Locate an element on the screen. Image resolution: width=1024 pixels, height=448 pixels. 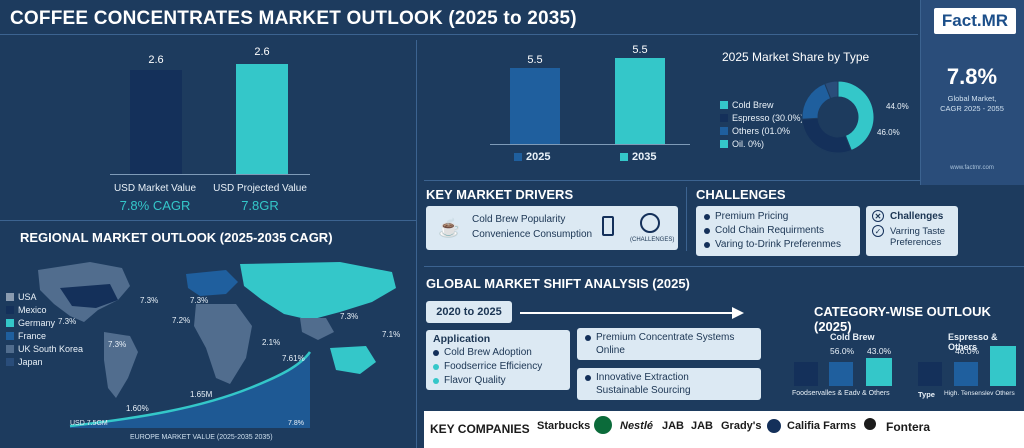
map-label: 2.1% is located at coordinates (271, 342).